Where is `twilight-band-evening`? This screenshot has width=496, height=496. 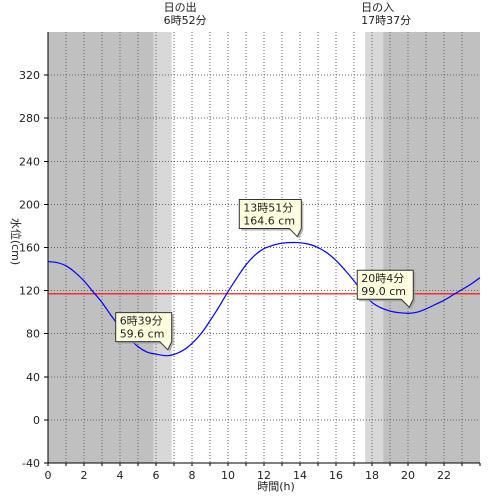
twilight-band-evening is located at coordinates (374, 247).